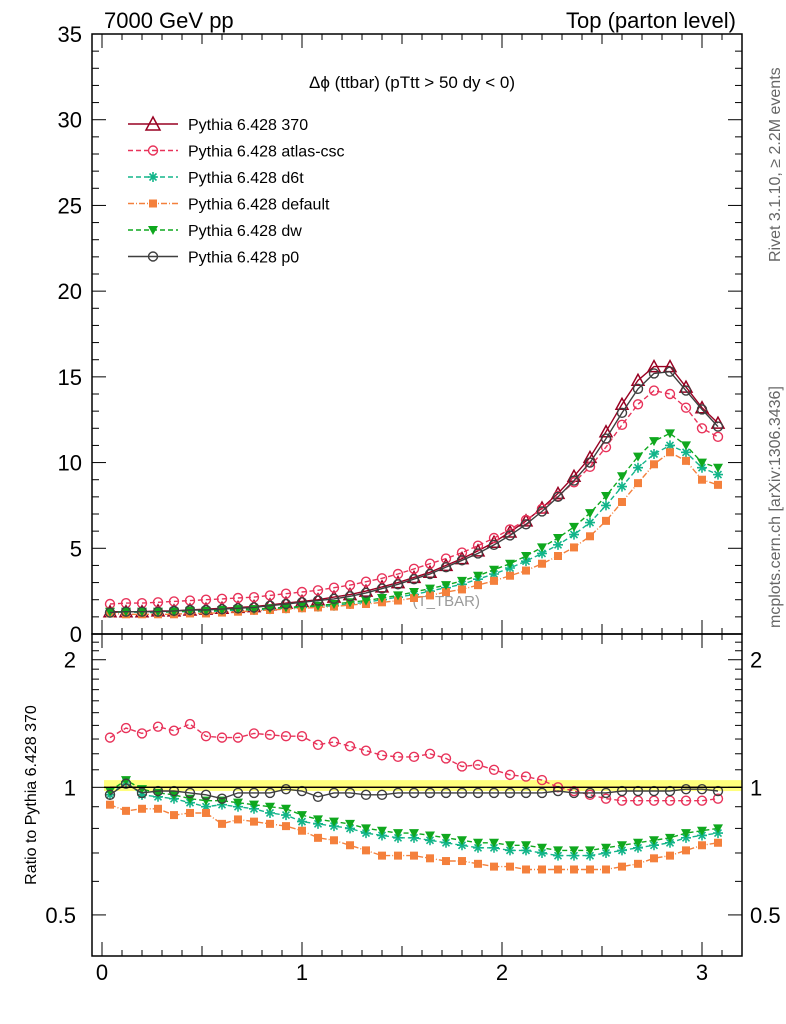  I want to click on main-ytick-label: 35, so click(70, 34).